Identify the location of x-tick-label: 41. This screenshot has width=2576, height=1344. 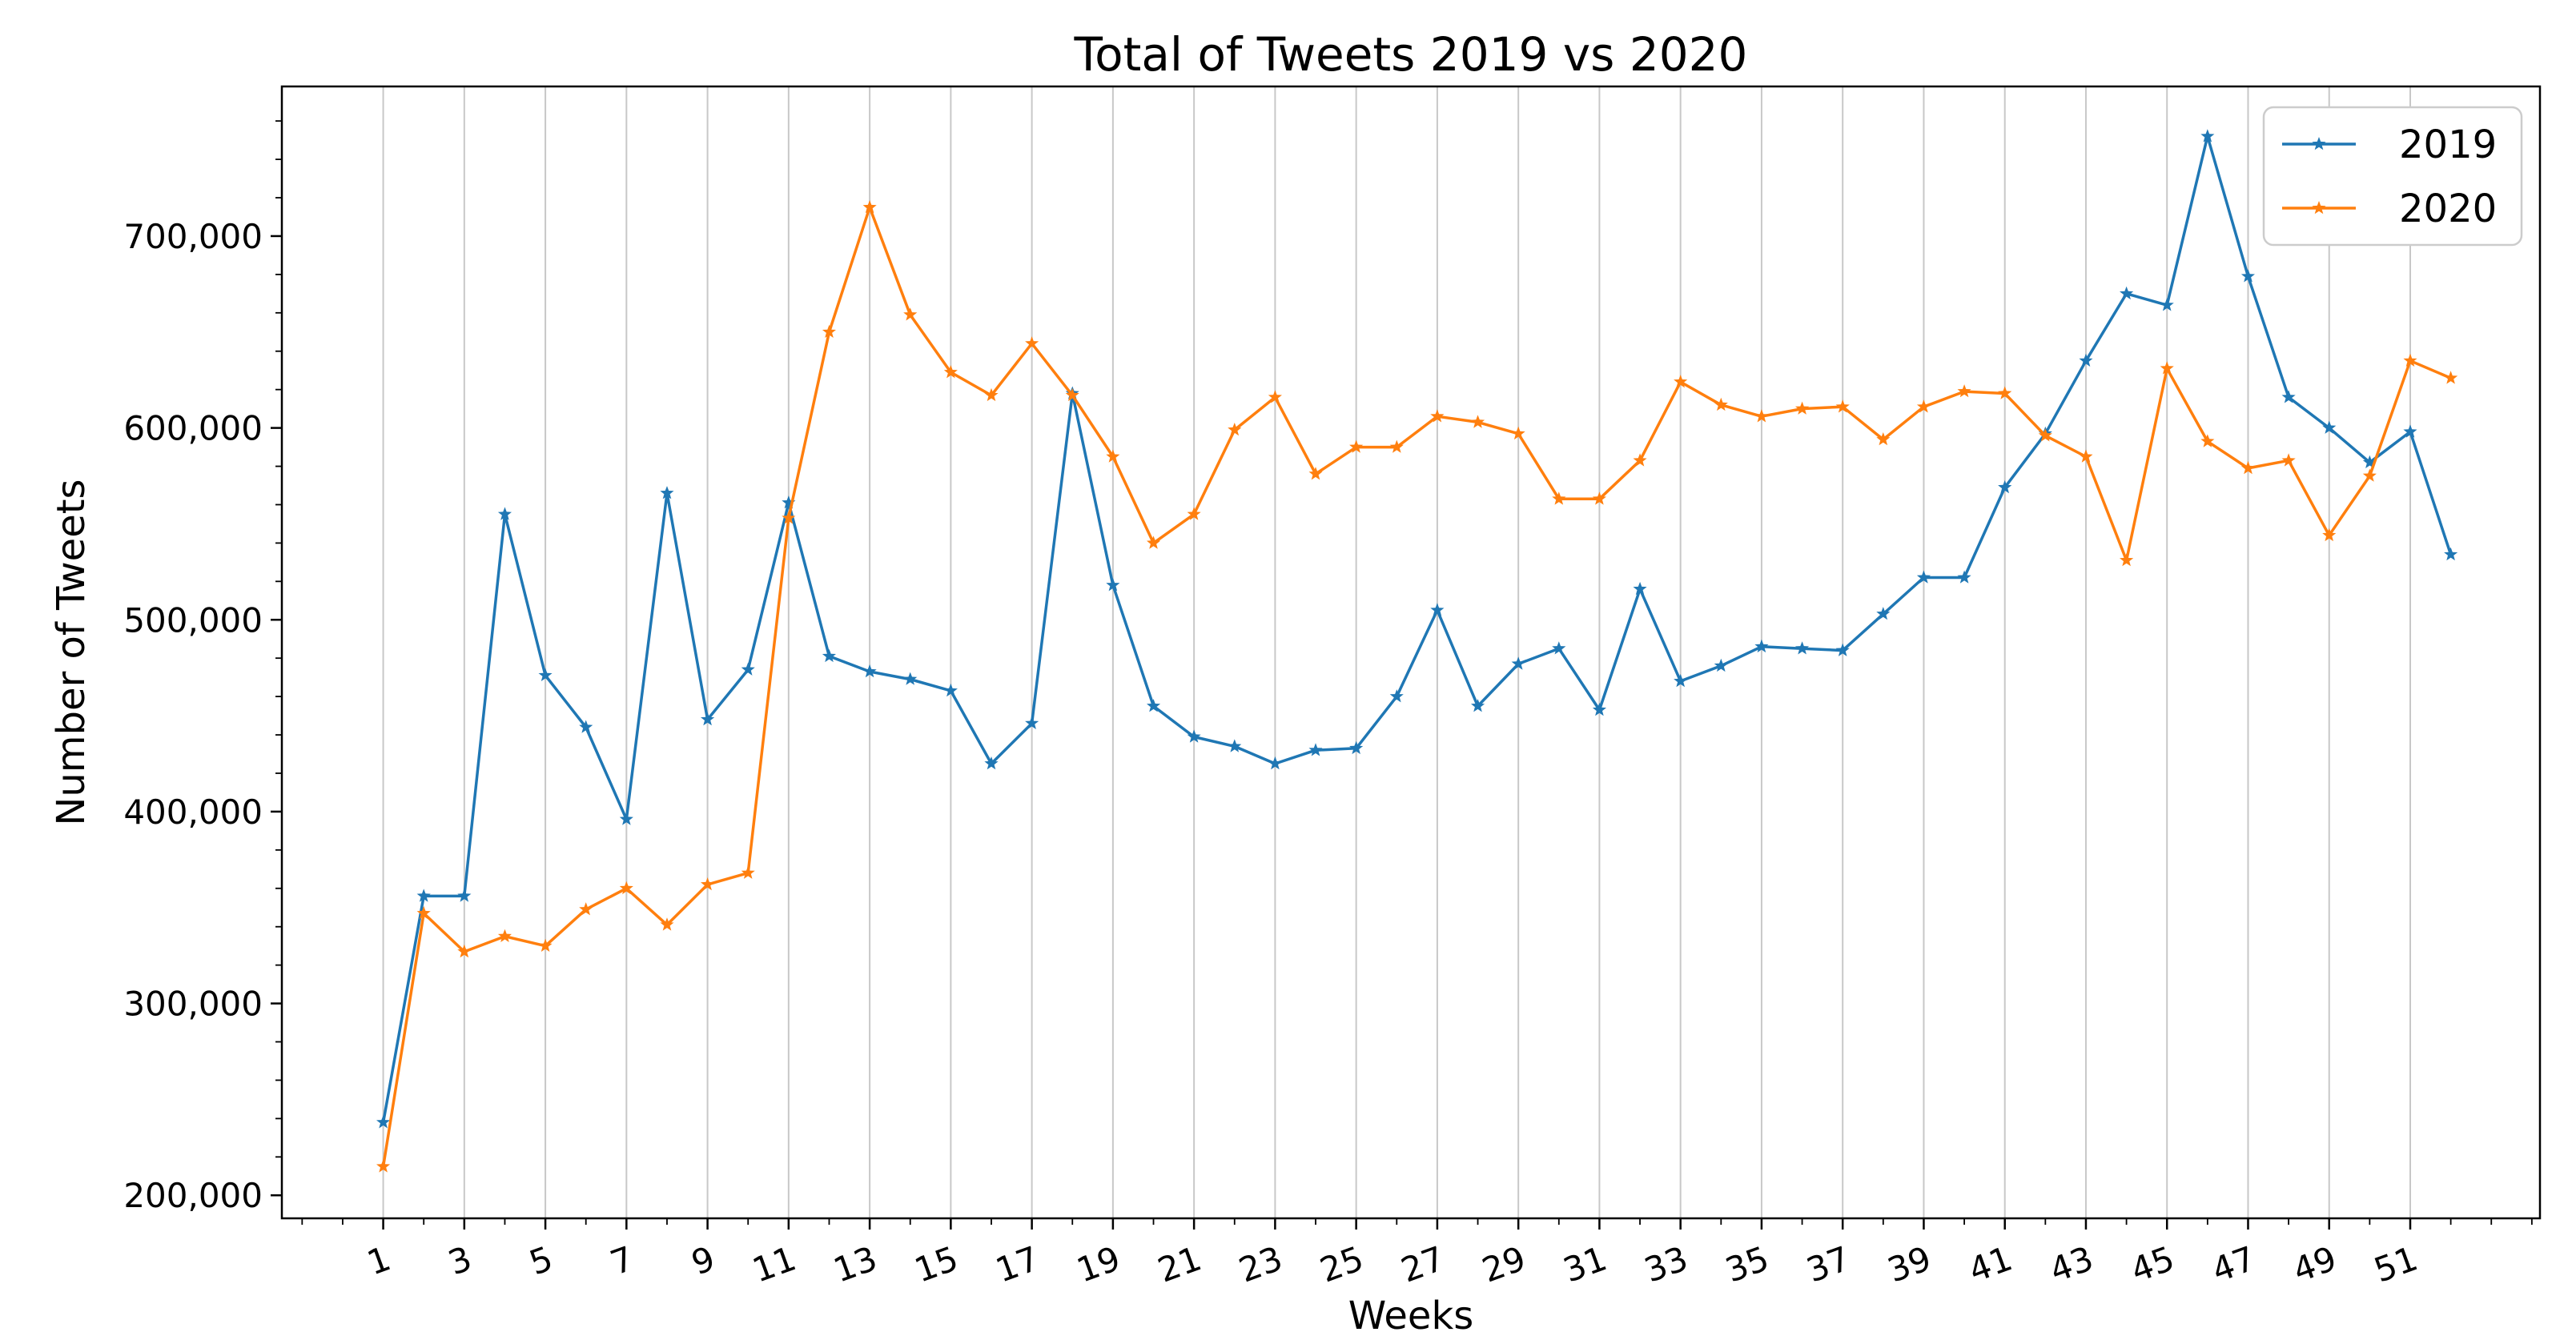
(1990, 1264).